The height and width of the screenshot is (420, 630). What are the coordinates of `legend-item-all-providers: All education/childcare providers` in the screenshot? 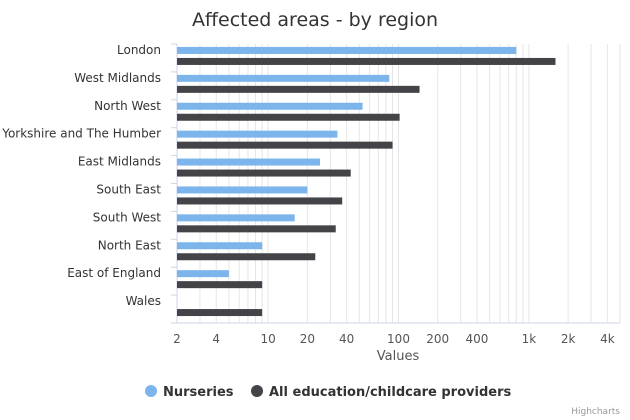 It's located at (381, 392).